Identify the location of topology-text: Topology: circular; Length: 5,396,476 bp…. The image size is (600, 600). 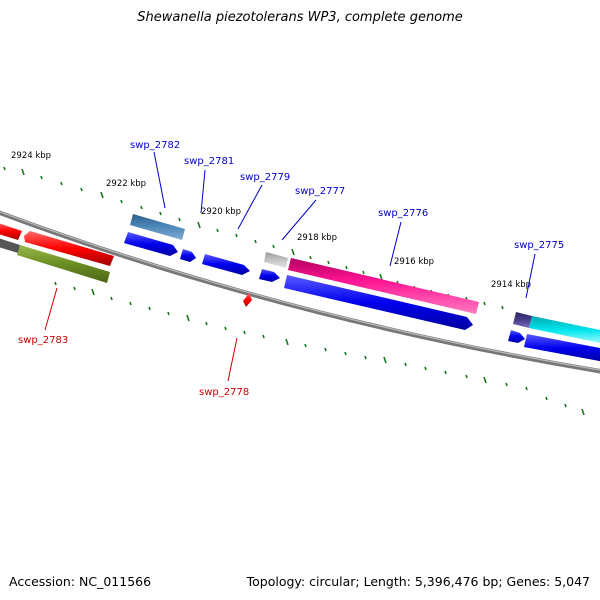
(418, 581).